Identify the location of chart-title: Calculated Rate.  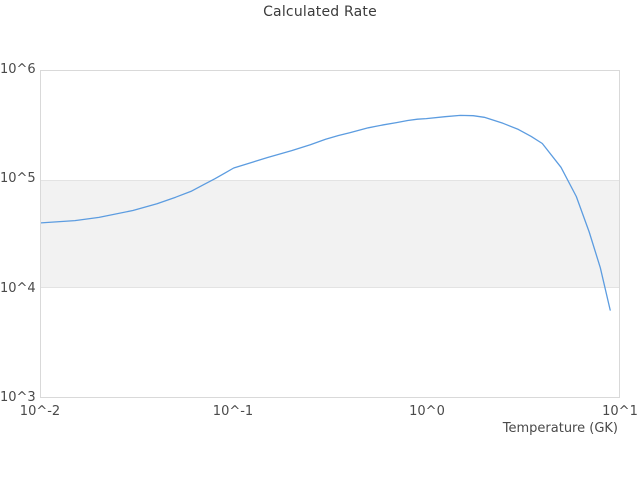
(320, 12).